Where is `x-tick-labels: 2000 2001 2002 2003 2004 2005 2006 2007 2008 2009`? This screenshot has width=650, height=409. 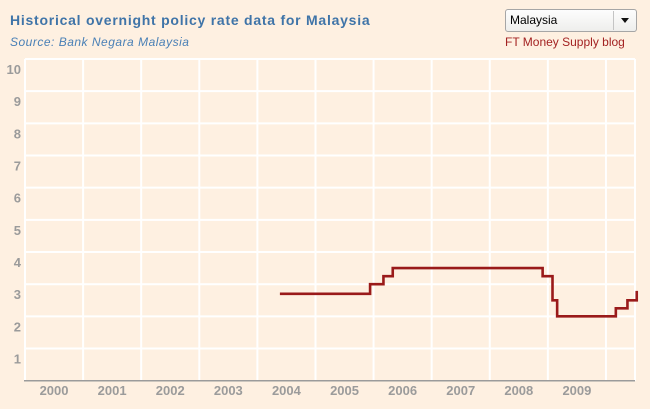 x-tick-labels: 2000 2001 2002 2003 2004 2005 2006 2007 2008 2009 is located at coordinates (316, 390).